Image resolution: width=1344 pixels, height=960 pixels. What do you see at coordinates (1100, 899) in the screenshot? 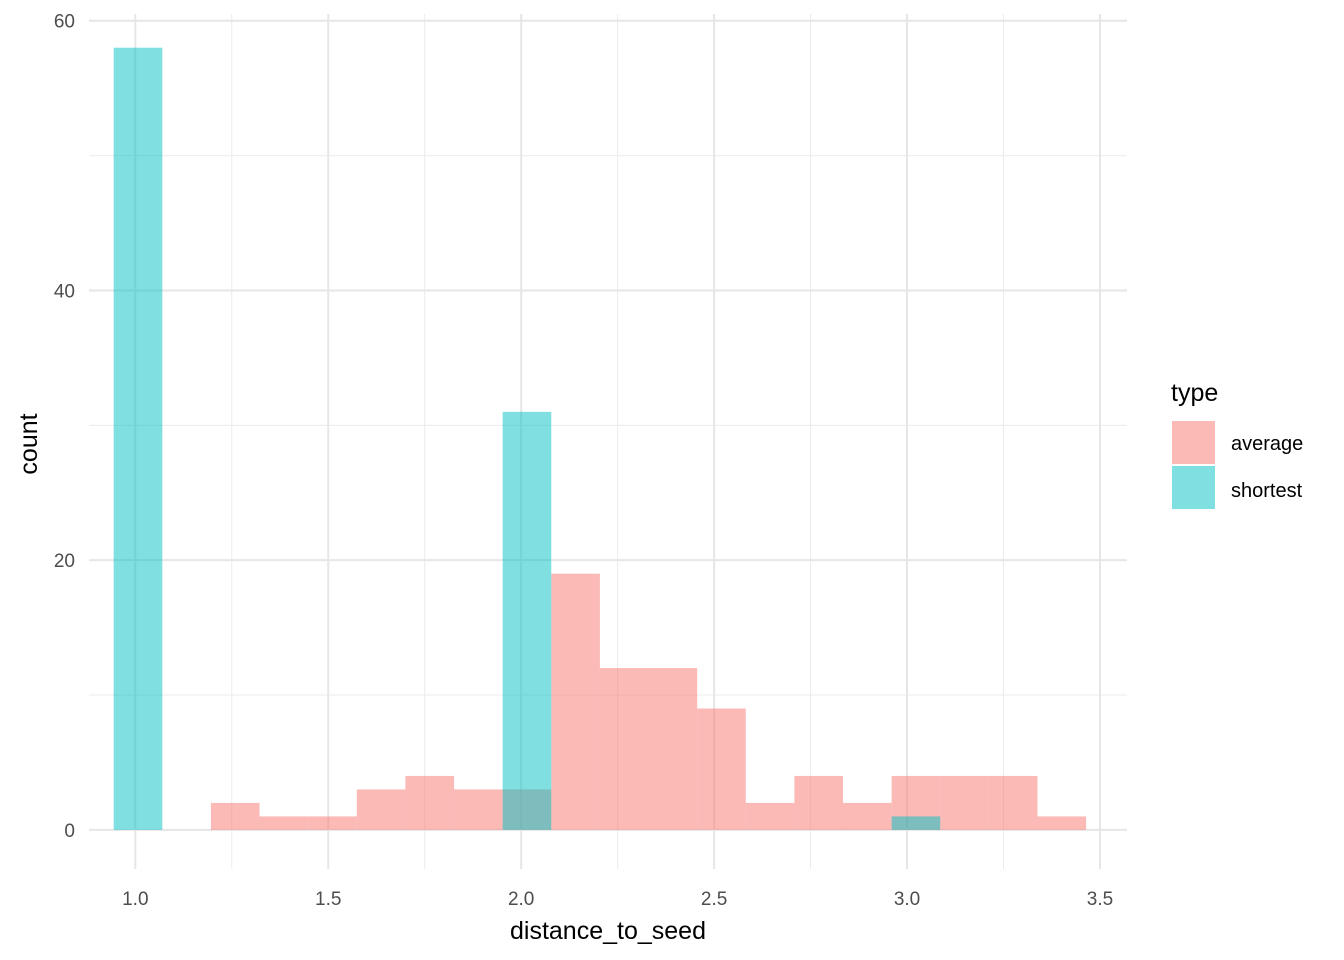
I see `x-tick-label: 3.5` at bounding box center [1100, 899].